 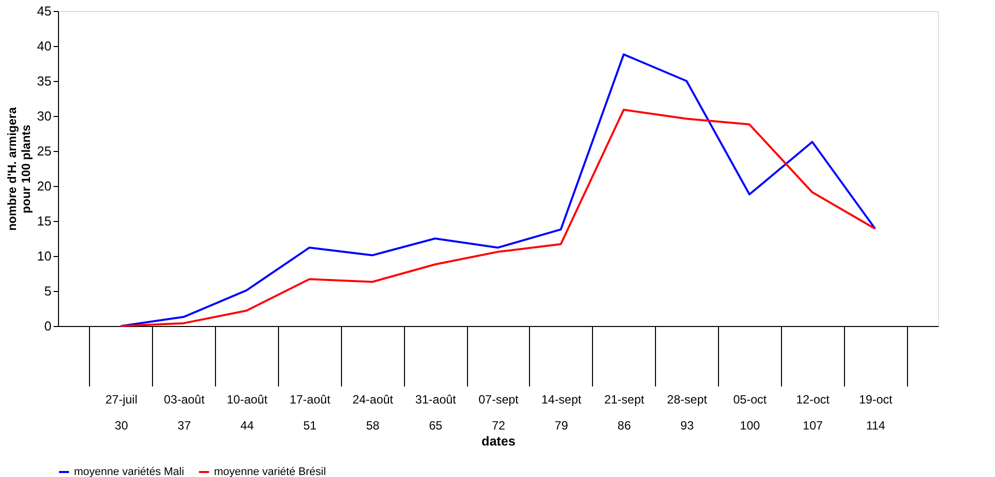 I want to click on y-axis-title: nombre d'H. armigera pour 100 plants, so click(x=19, y=168).